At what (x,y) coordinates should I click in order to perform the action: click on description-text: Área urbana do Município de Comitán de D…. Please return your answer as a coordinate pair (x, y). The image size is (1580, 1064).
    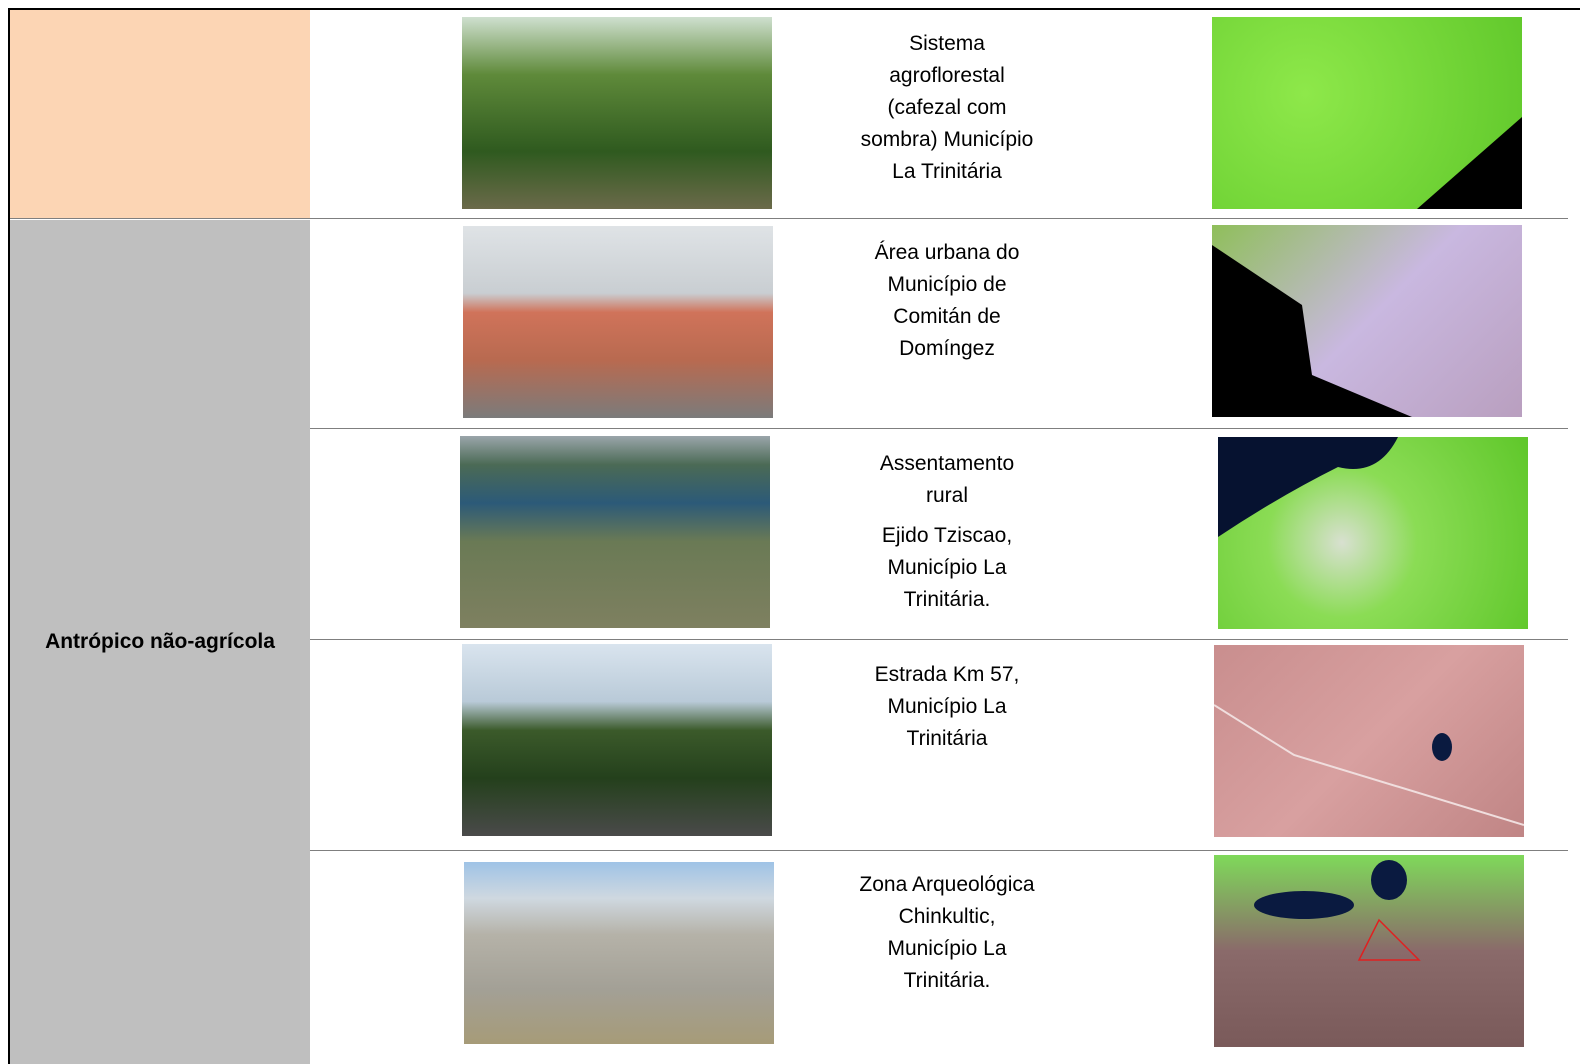
    Looking at the image, I should click on (947, 300).